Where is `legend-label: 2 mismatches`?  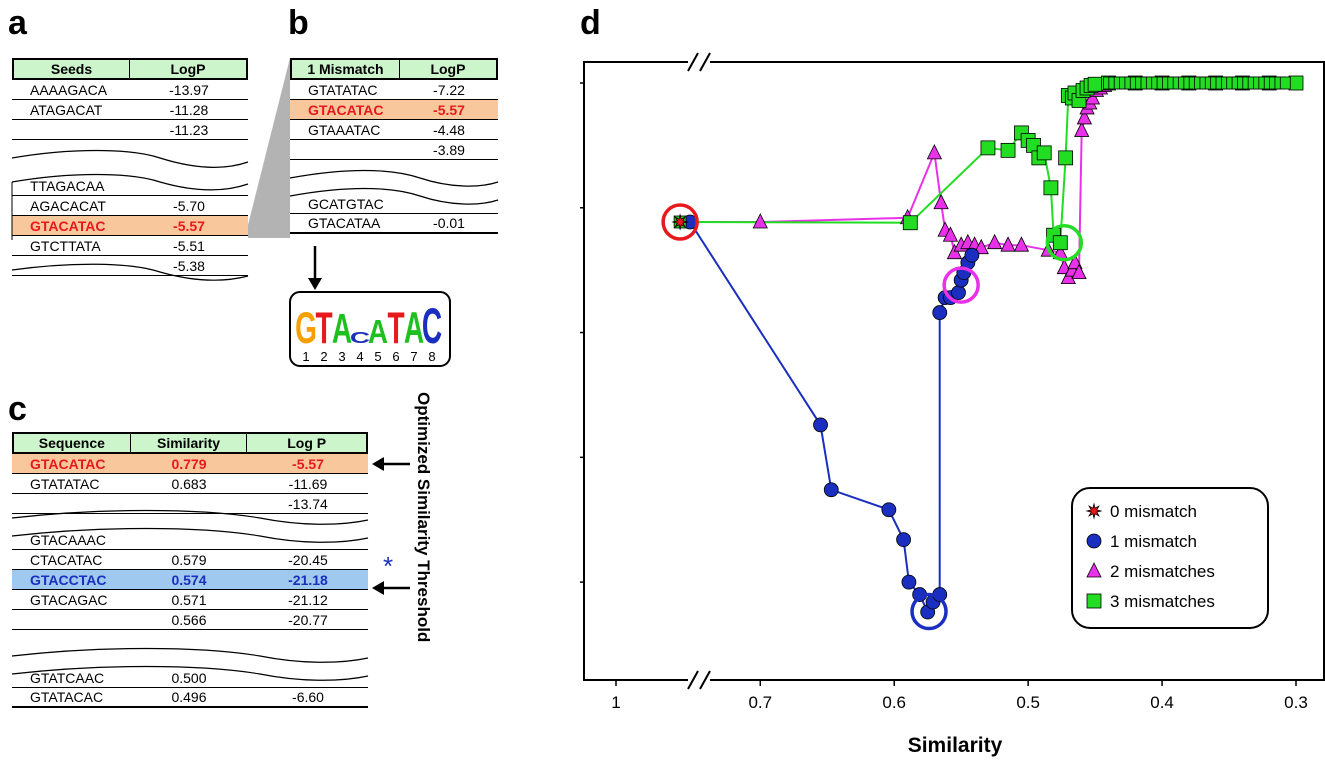 legend-label: 2 mismatches is located at coordinates (1162, 571).